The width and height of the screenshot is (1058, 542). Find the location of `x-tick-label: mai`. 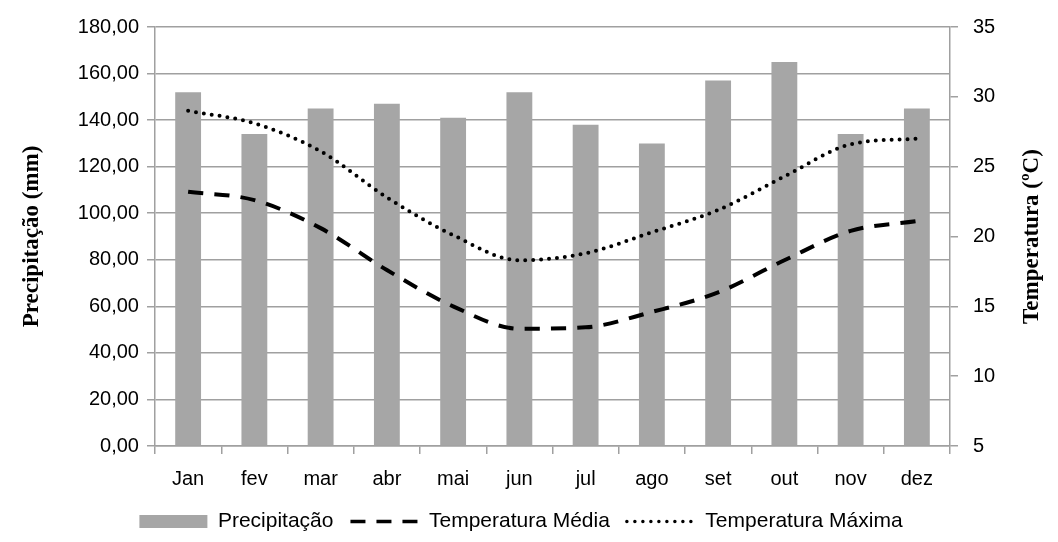

x-tick-label: mai is located at coordinates (453, 477).